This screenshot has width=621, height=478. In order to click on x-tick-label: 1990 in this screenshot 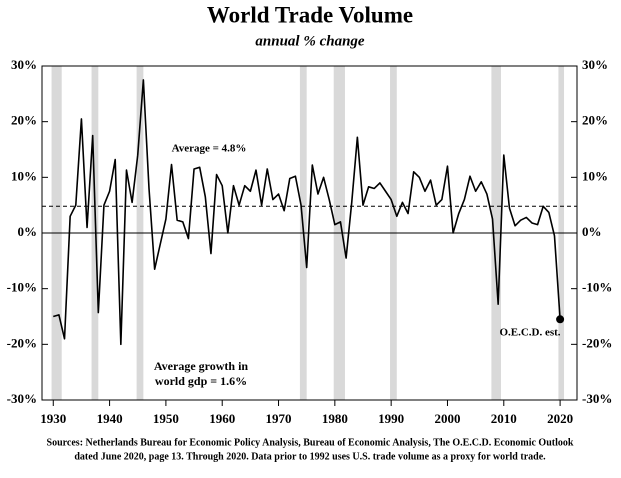, I will do `click(391, 418)`.